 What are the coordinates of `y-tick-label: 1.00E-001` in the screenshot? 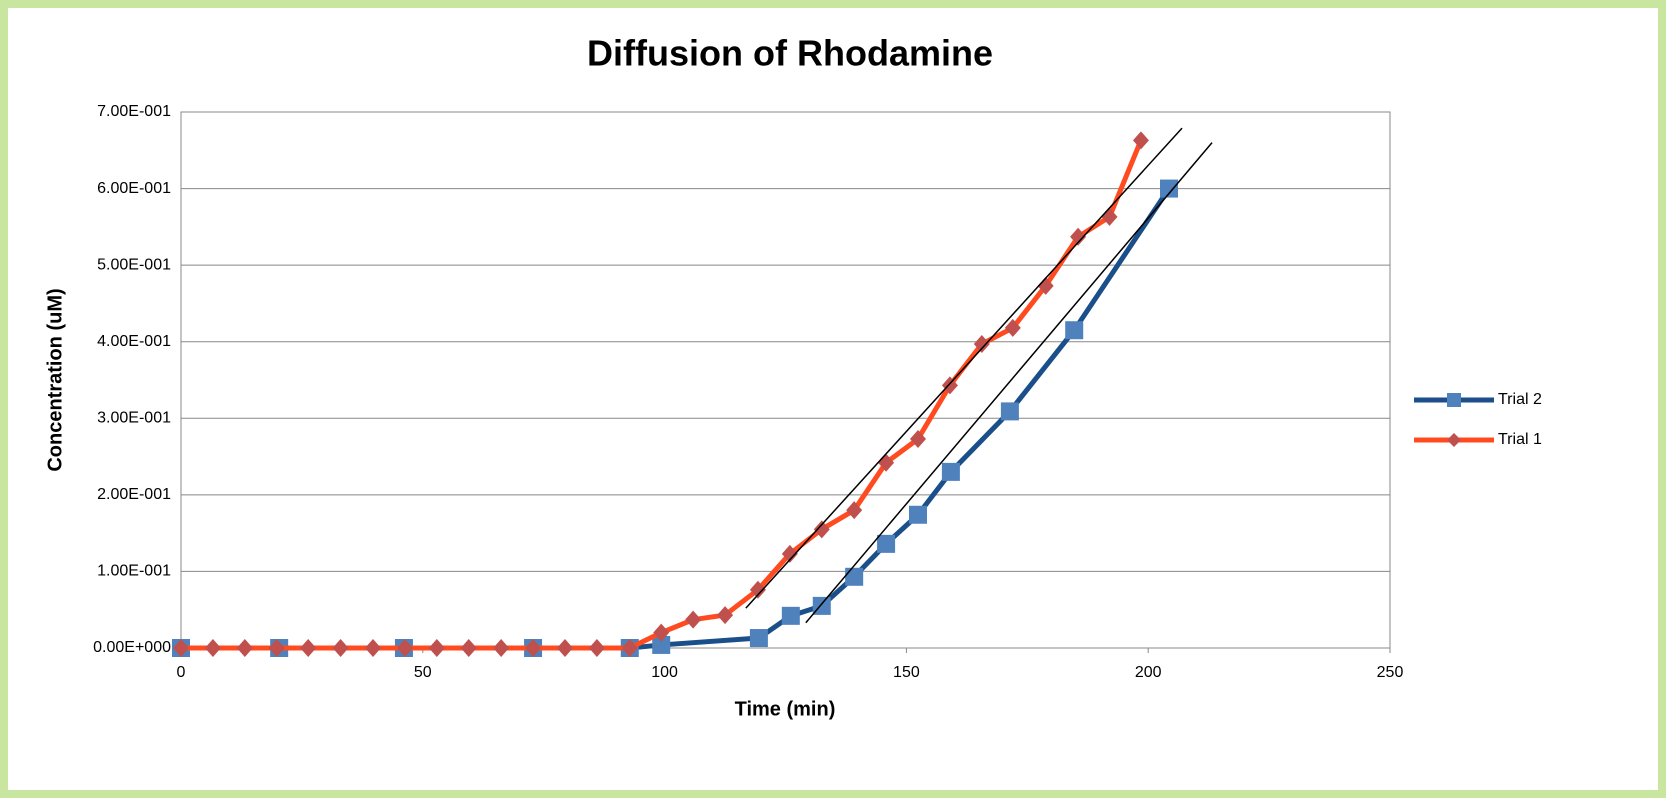 It's located at (134, 571).